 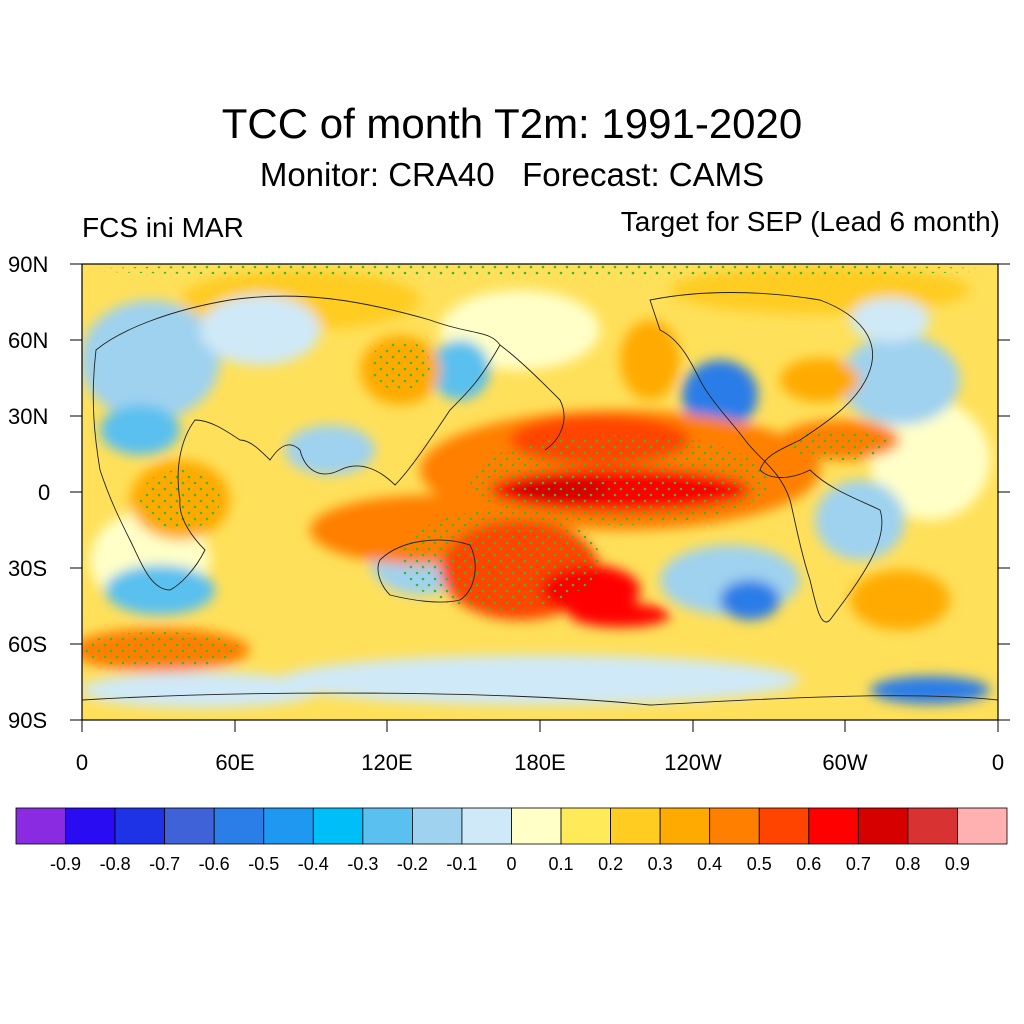 What do you see at coordinates (512, 174) in the screenshot?
I see `map-subtitle: Monitor: CRA40 Forecast: CAMS` at bounding box center [512, 174].